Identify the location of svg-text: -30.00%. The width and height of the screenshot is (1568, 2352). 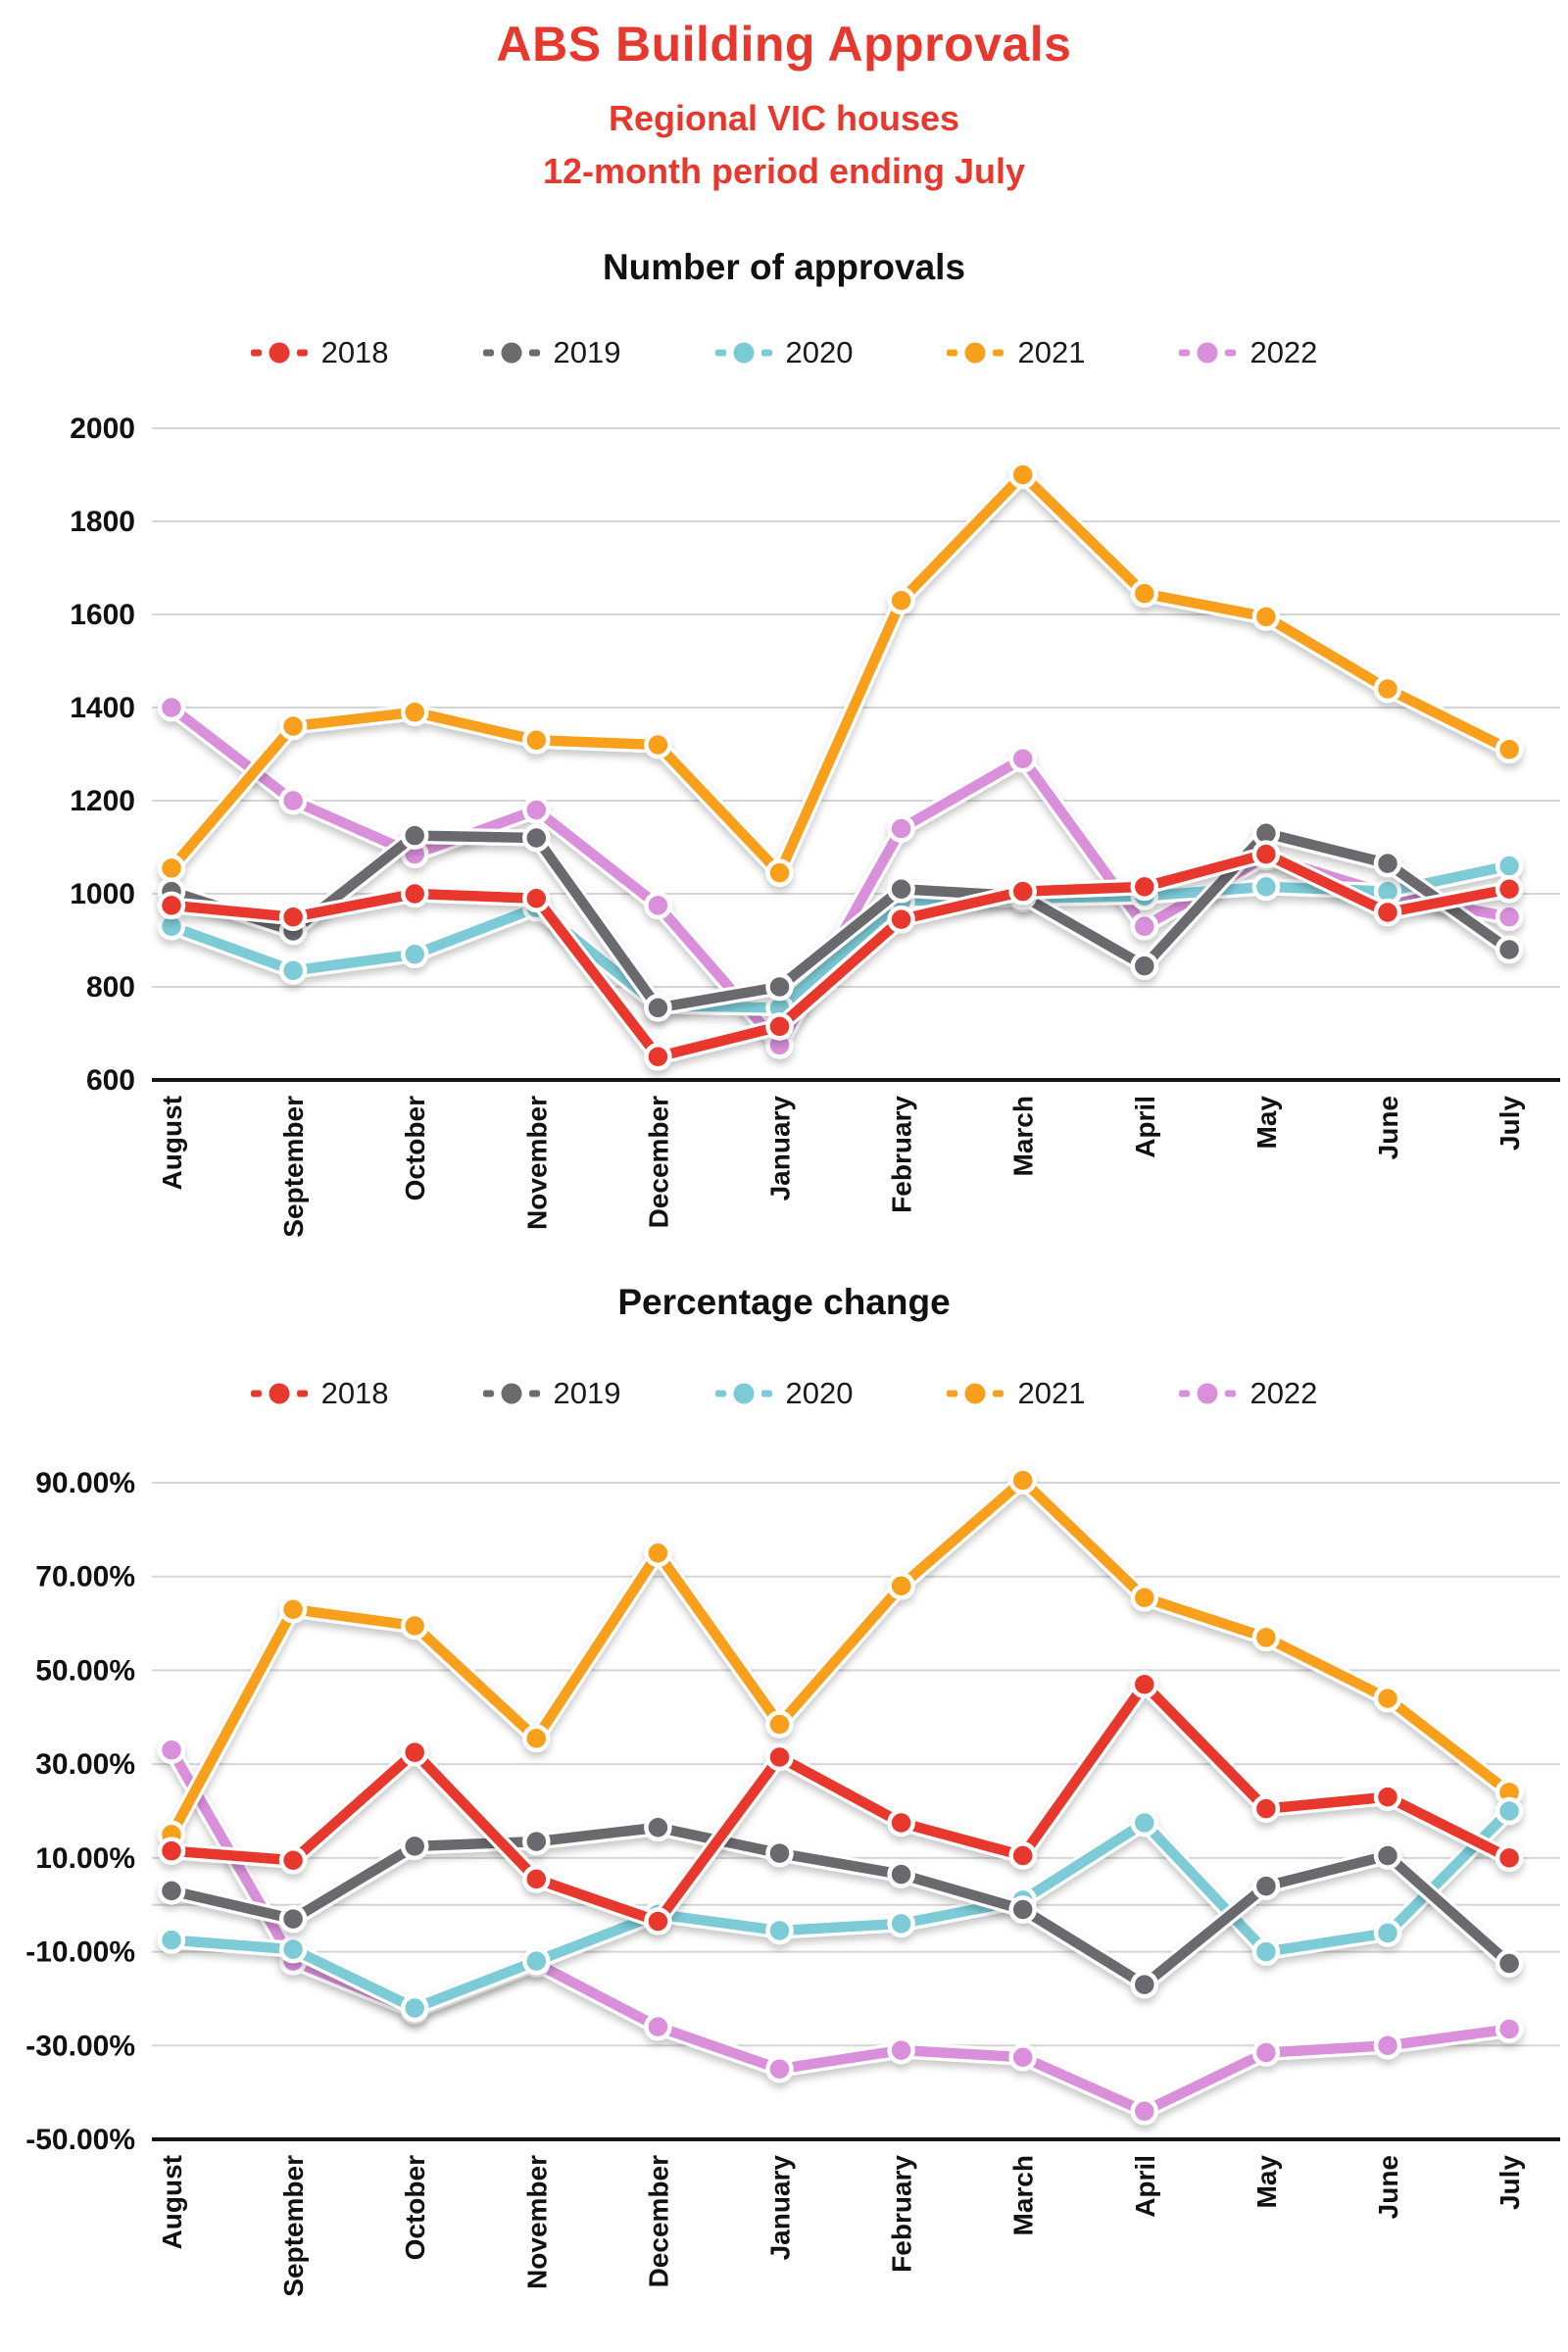
(80, 2046).